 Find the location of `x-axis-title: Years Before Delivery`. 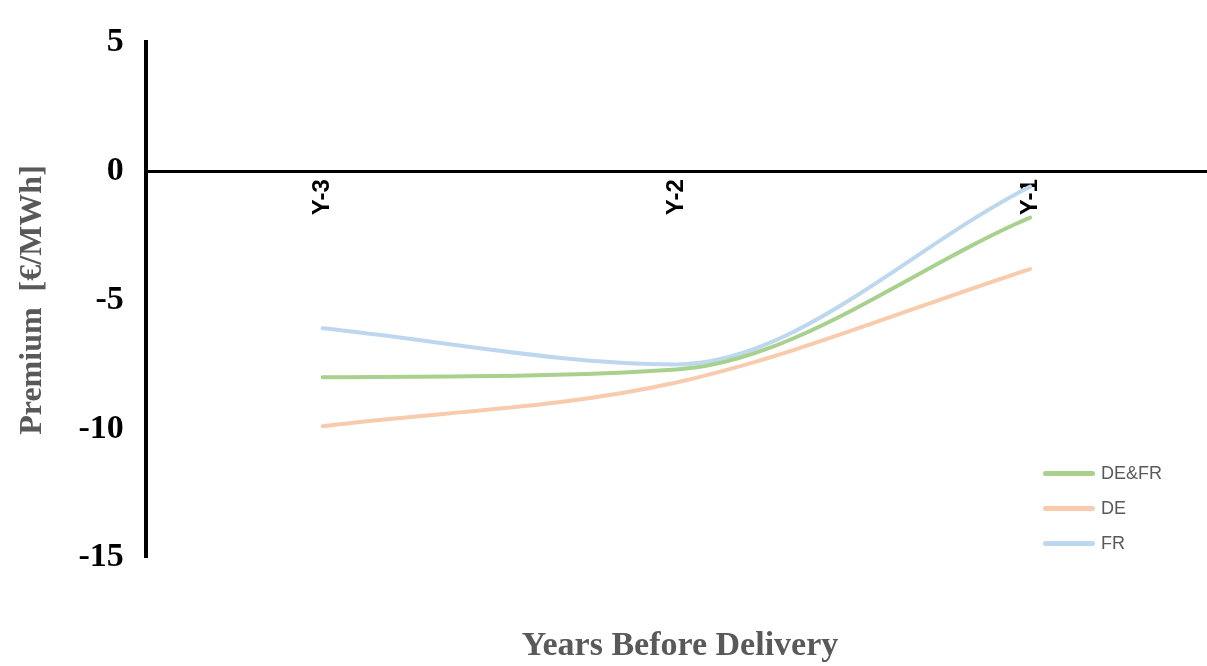

x-axis-title: Years Before Delivery is located at coordinates (680, 644).